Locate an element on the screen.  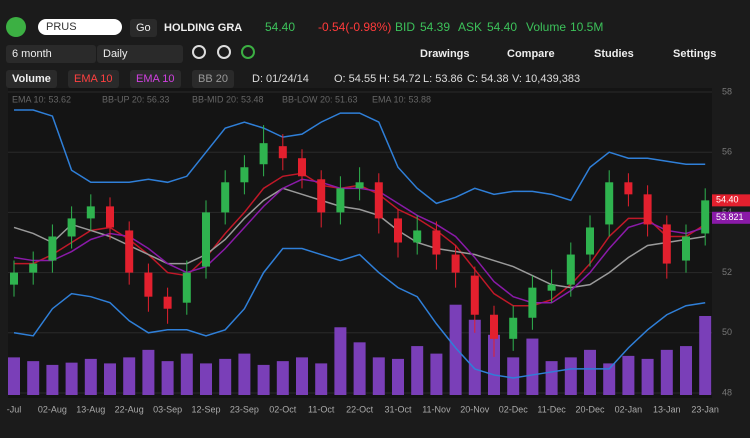
ask-label: ASK is located at coordinates (470, 27).